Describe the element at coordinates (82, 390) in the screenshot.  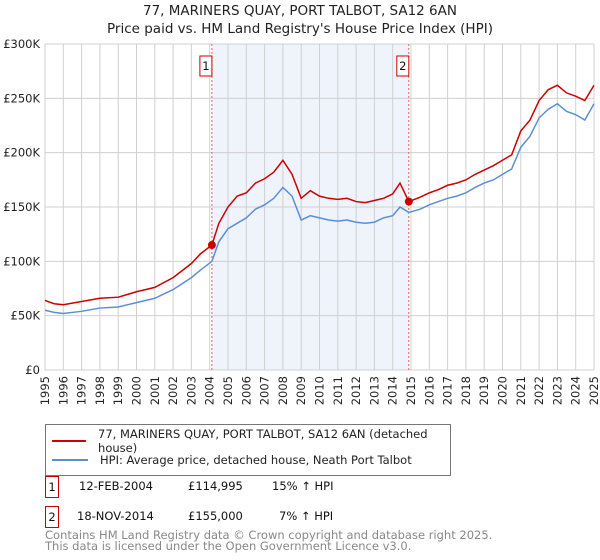
I see `x-tick-label: 1997` at that location.